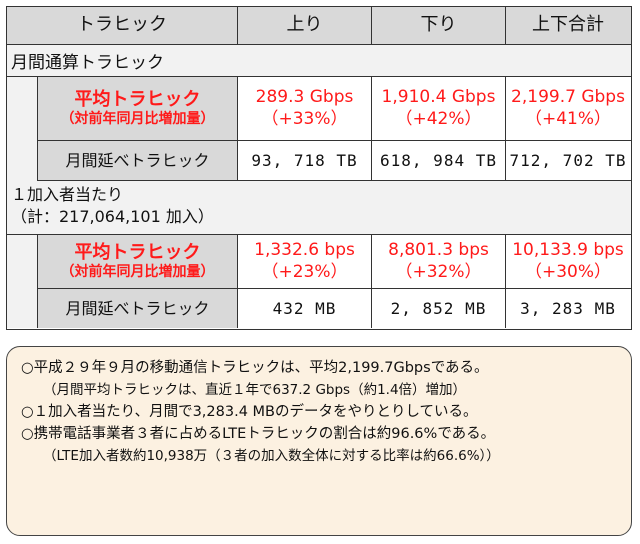 The width and height of the screenshot is (640, 544). I want to click on volume-total: 712, 702 TB, so click(567, 160).